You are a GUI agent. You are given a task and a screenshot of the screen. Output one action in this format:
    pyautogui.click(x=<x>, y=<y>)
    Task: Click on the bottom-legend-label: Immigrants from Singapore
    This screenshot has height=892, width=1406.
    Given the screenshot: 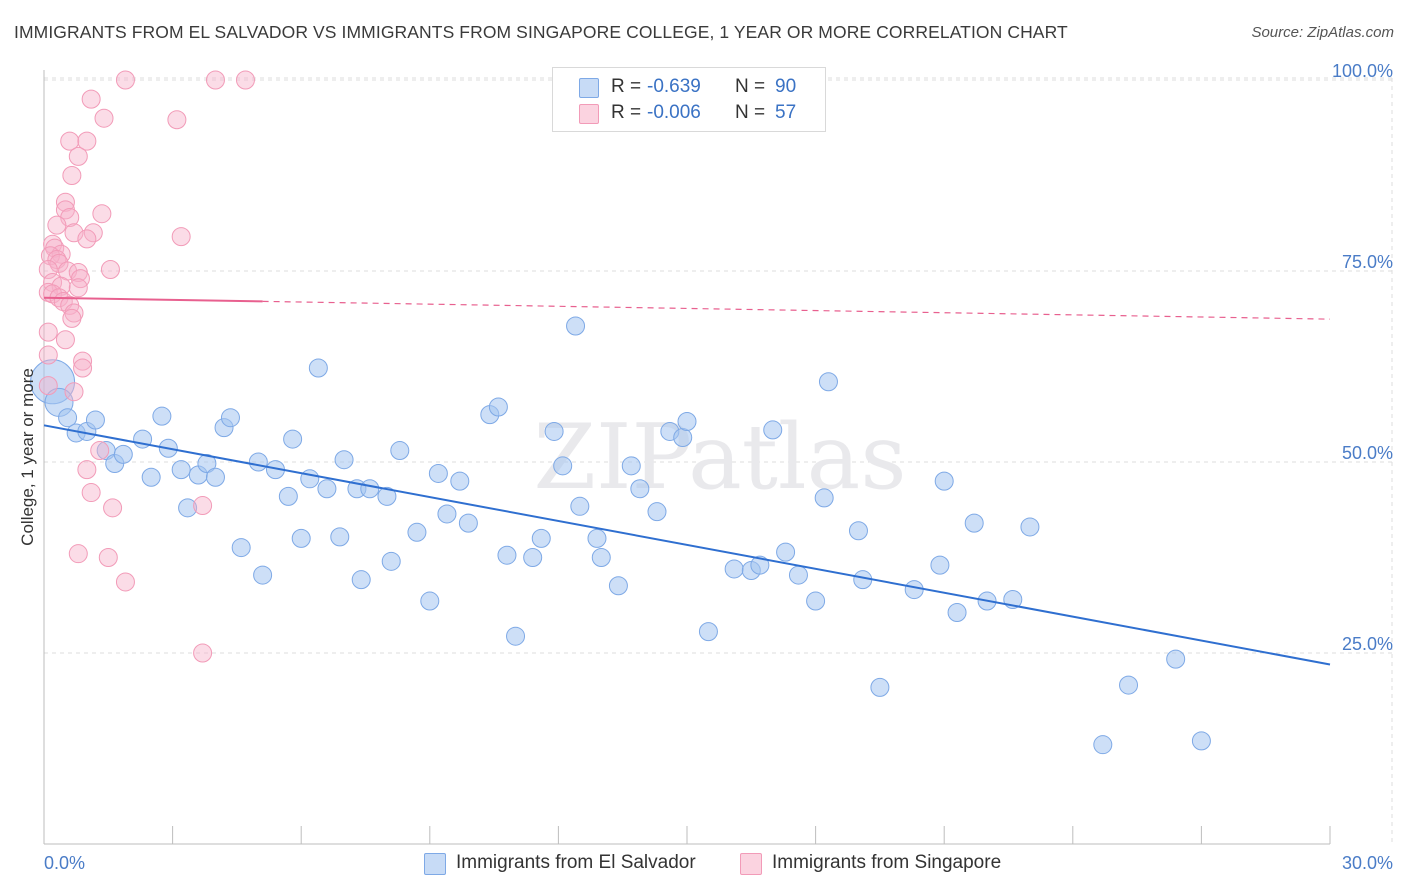 What is the action you would take?
    pyautogui.click(x=887, y=862)
    